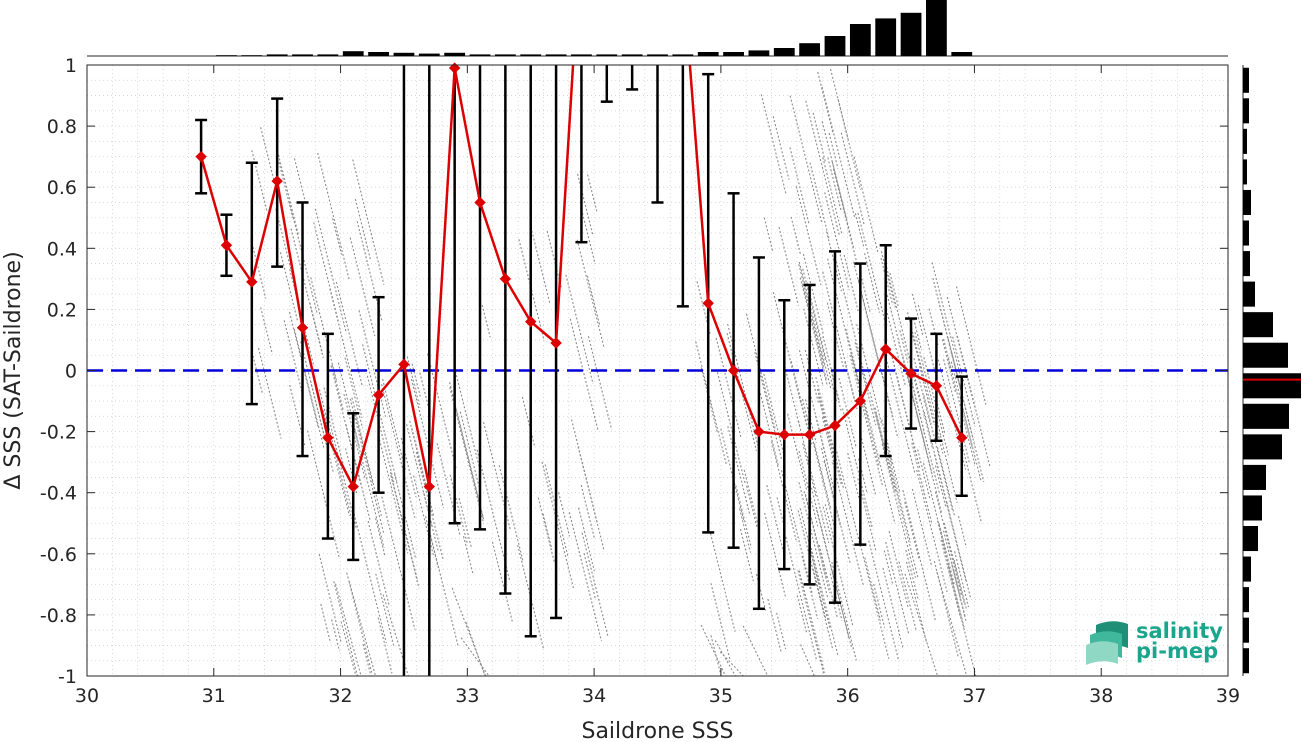 This screenshot has height=742, width=1302. I want to click on logo-line-2: pi-mep, so click(1177, 651).